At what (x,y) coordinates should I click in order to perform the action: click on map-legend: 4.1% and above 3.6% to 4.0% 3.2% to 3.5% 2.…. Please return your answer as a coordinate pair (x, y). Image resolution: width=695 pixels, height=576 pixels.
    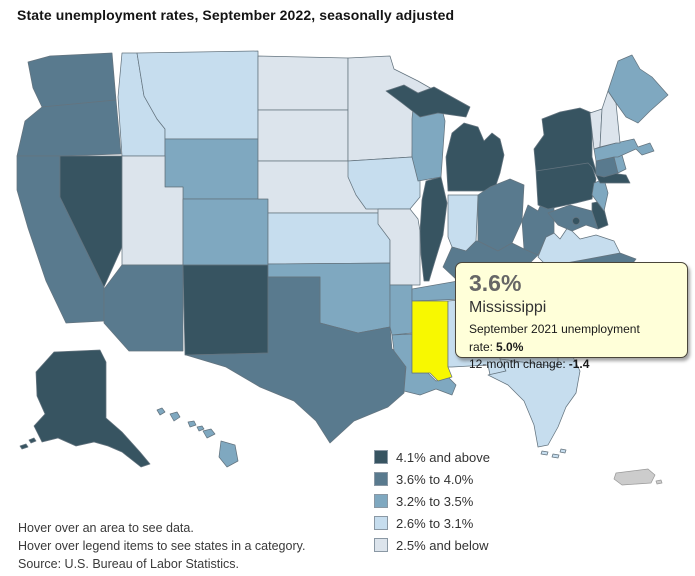
    Looking at the image, I should click on (432, 501).